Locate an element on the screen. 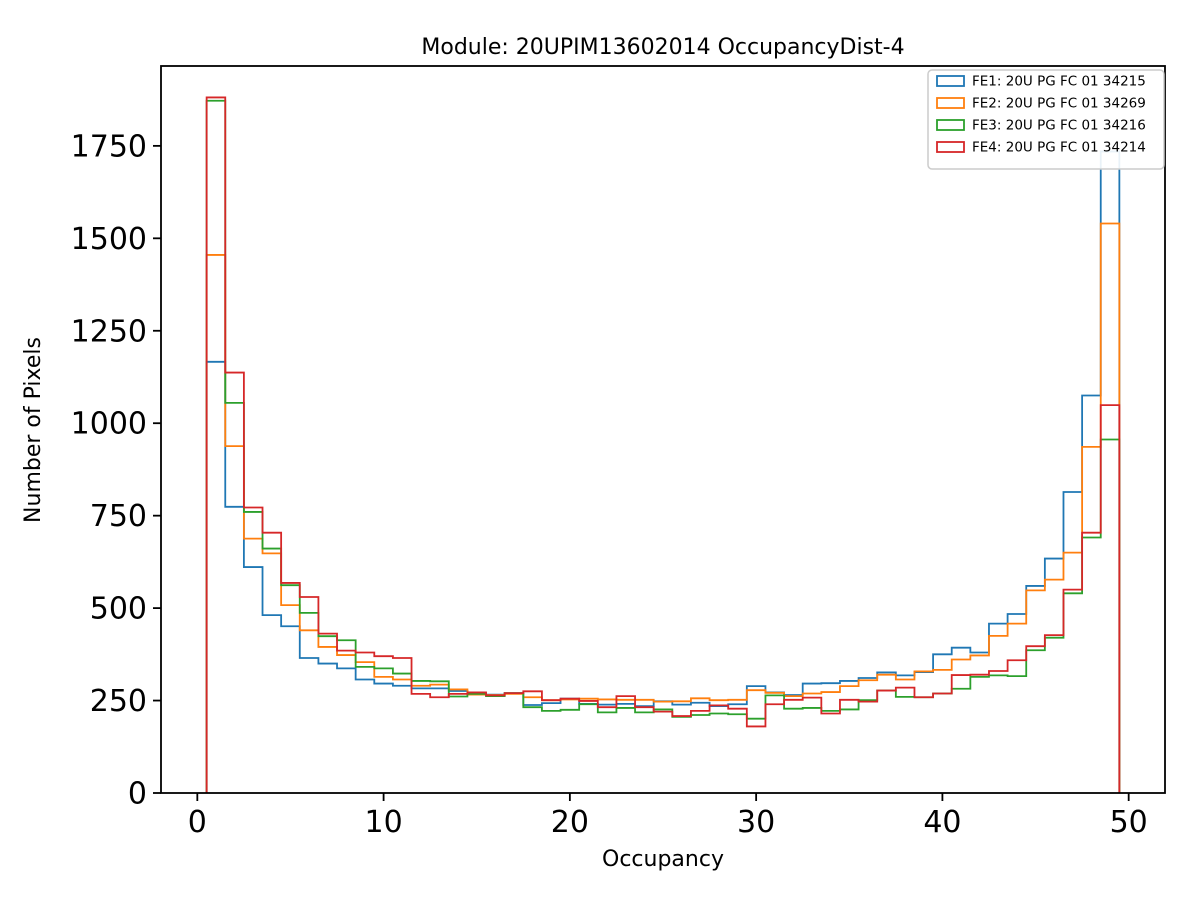 The height and width of the screenshot is (900, 1200). x-tick-label: 40 is located at coordinates (942, 822).